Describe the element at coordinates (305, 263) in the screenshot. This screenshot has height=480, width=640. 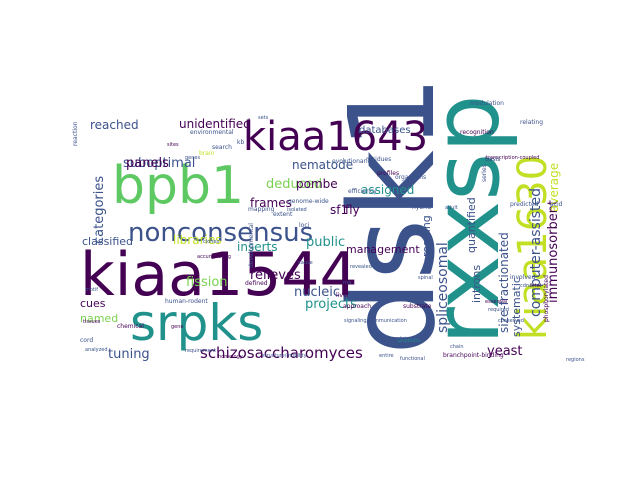
I see `word: cause` at that location.